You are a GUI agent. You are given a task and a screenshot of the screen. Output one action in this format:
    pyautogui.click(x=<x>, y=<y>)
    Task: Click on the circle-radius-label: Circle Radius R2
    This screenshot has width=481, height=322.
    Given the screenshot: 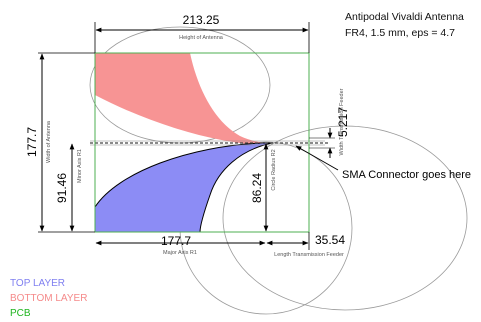 What is the action you would take?
    pyautogui.click(x=274, y=169)
    